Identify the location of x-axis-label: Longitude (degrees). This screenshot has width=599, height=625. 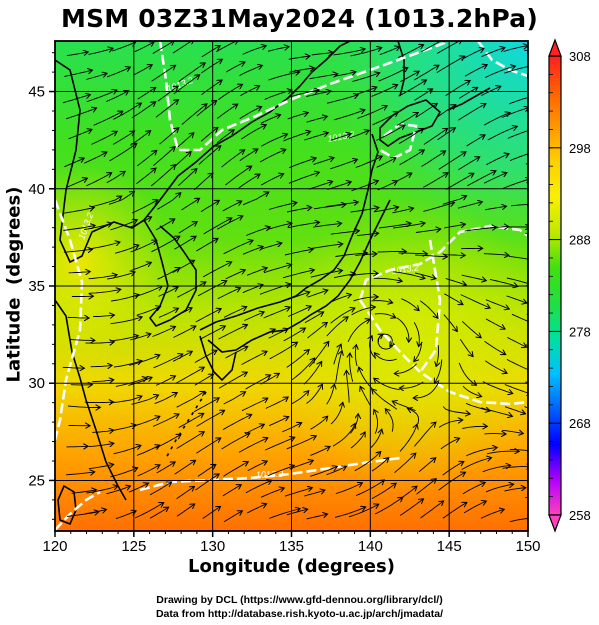
(291, 566).